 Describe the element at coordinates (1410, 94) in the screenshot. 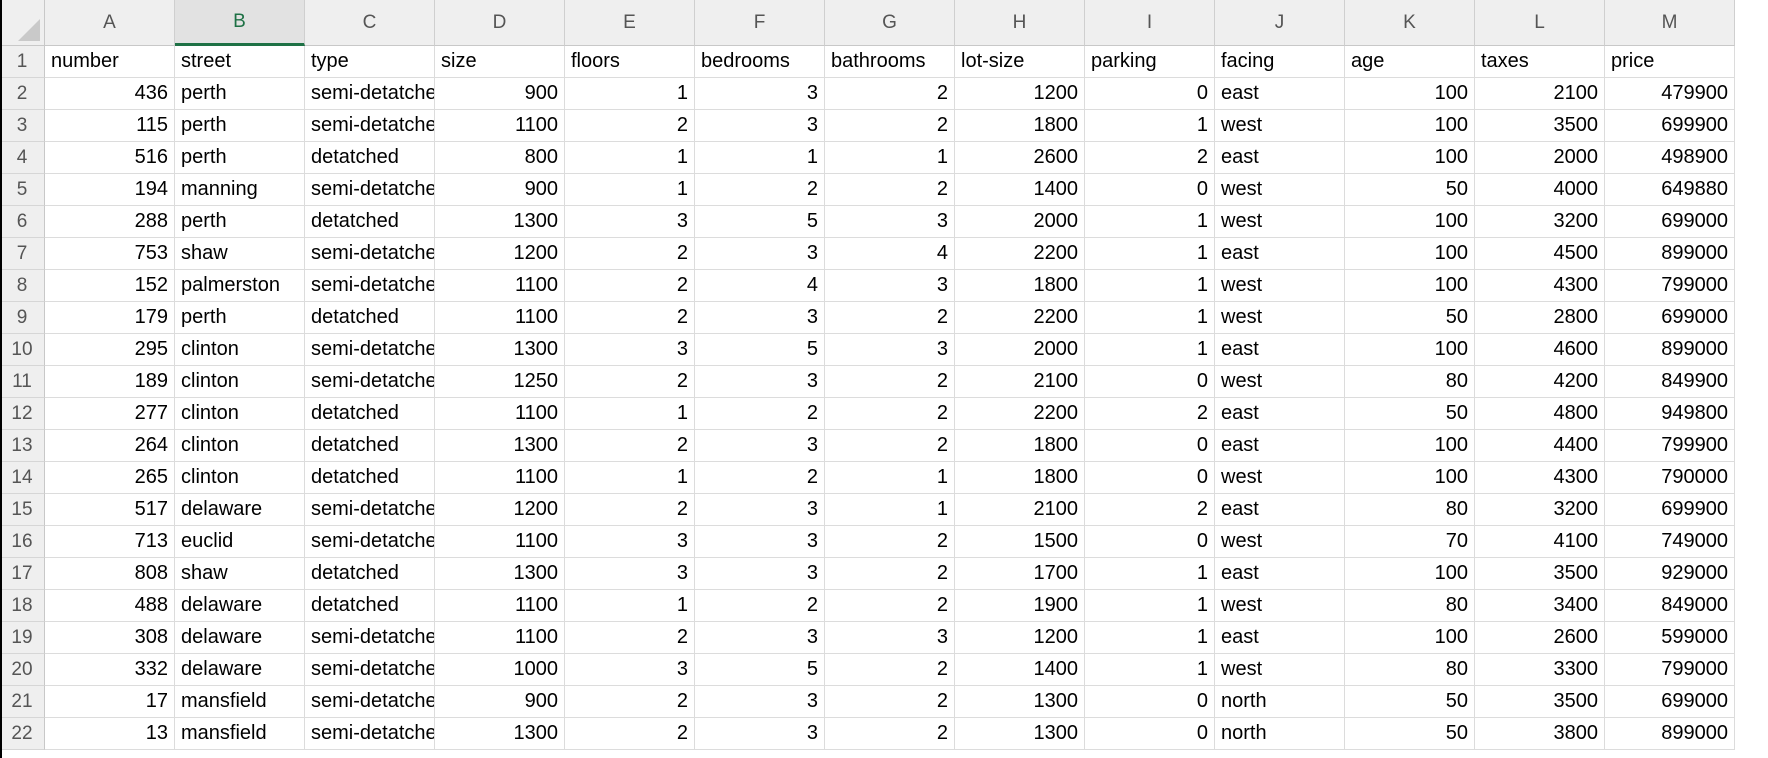

I see `cell-k2: 100` at that location.